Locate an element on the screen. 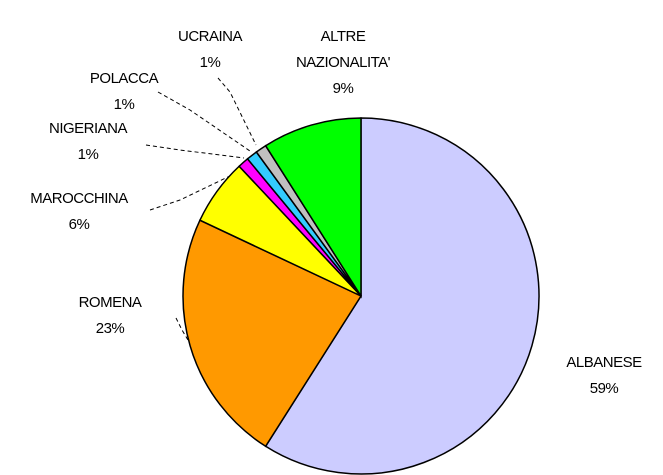 Image resolution: width=663 pixels, height=475 pixels. slice-label: ALBANESE 59% is located at coordinates (603, 376).